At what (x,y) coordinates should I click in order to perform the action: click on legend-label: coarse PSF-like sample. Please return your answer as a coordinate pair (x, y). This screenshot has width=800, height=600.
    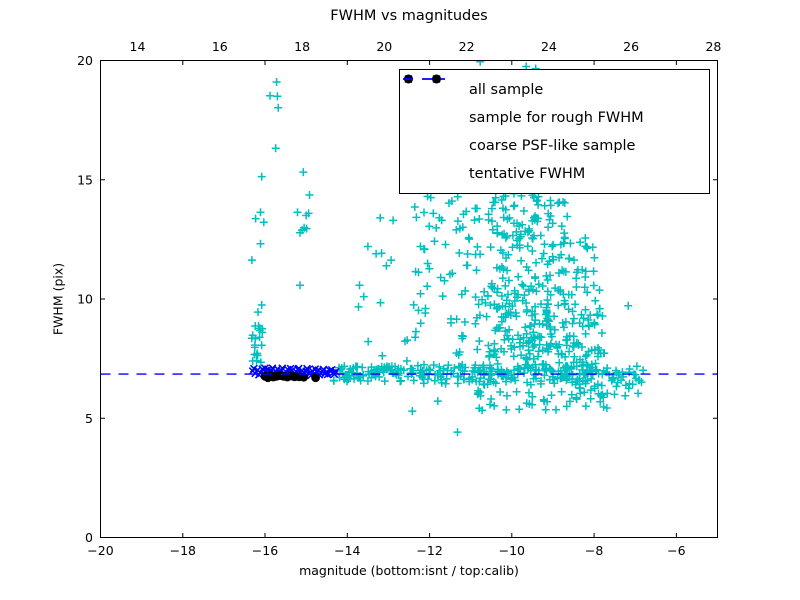
    Looking at the image, I should click on (552, 146).